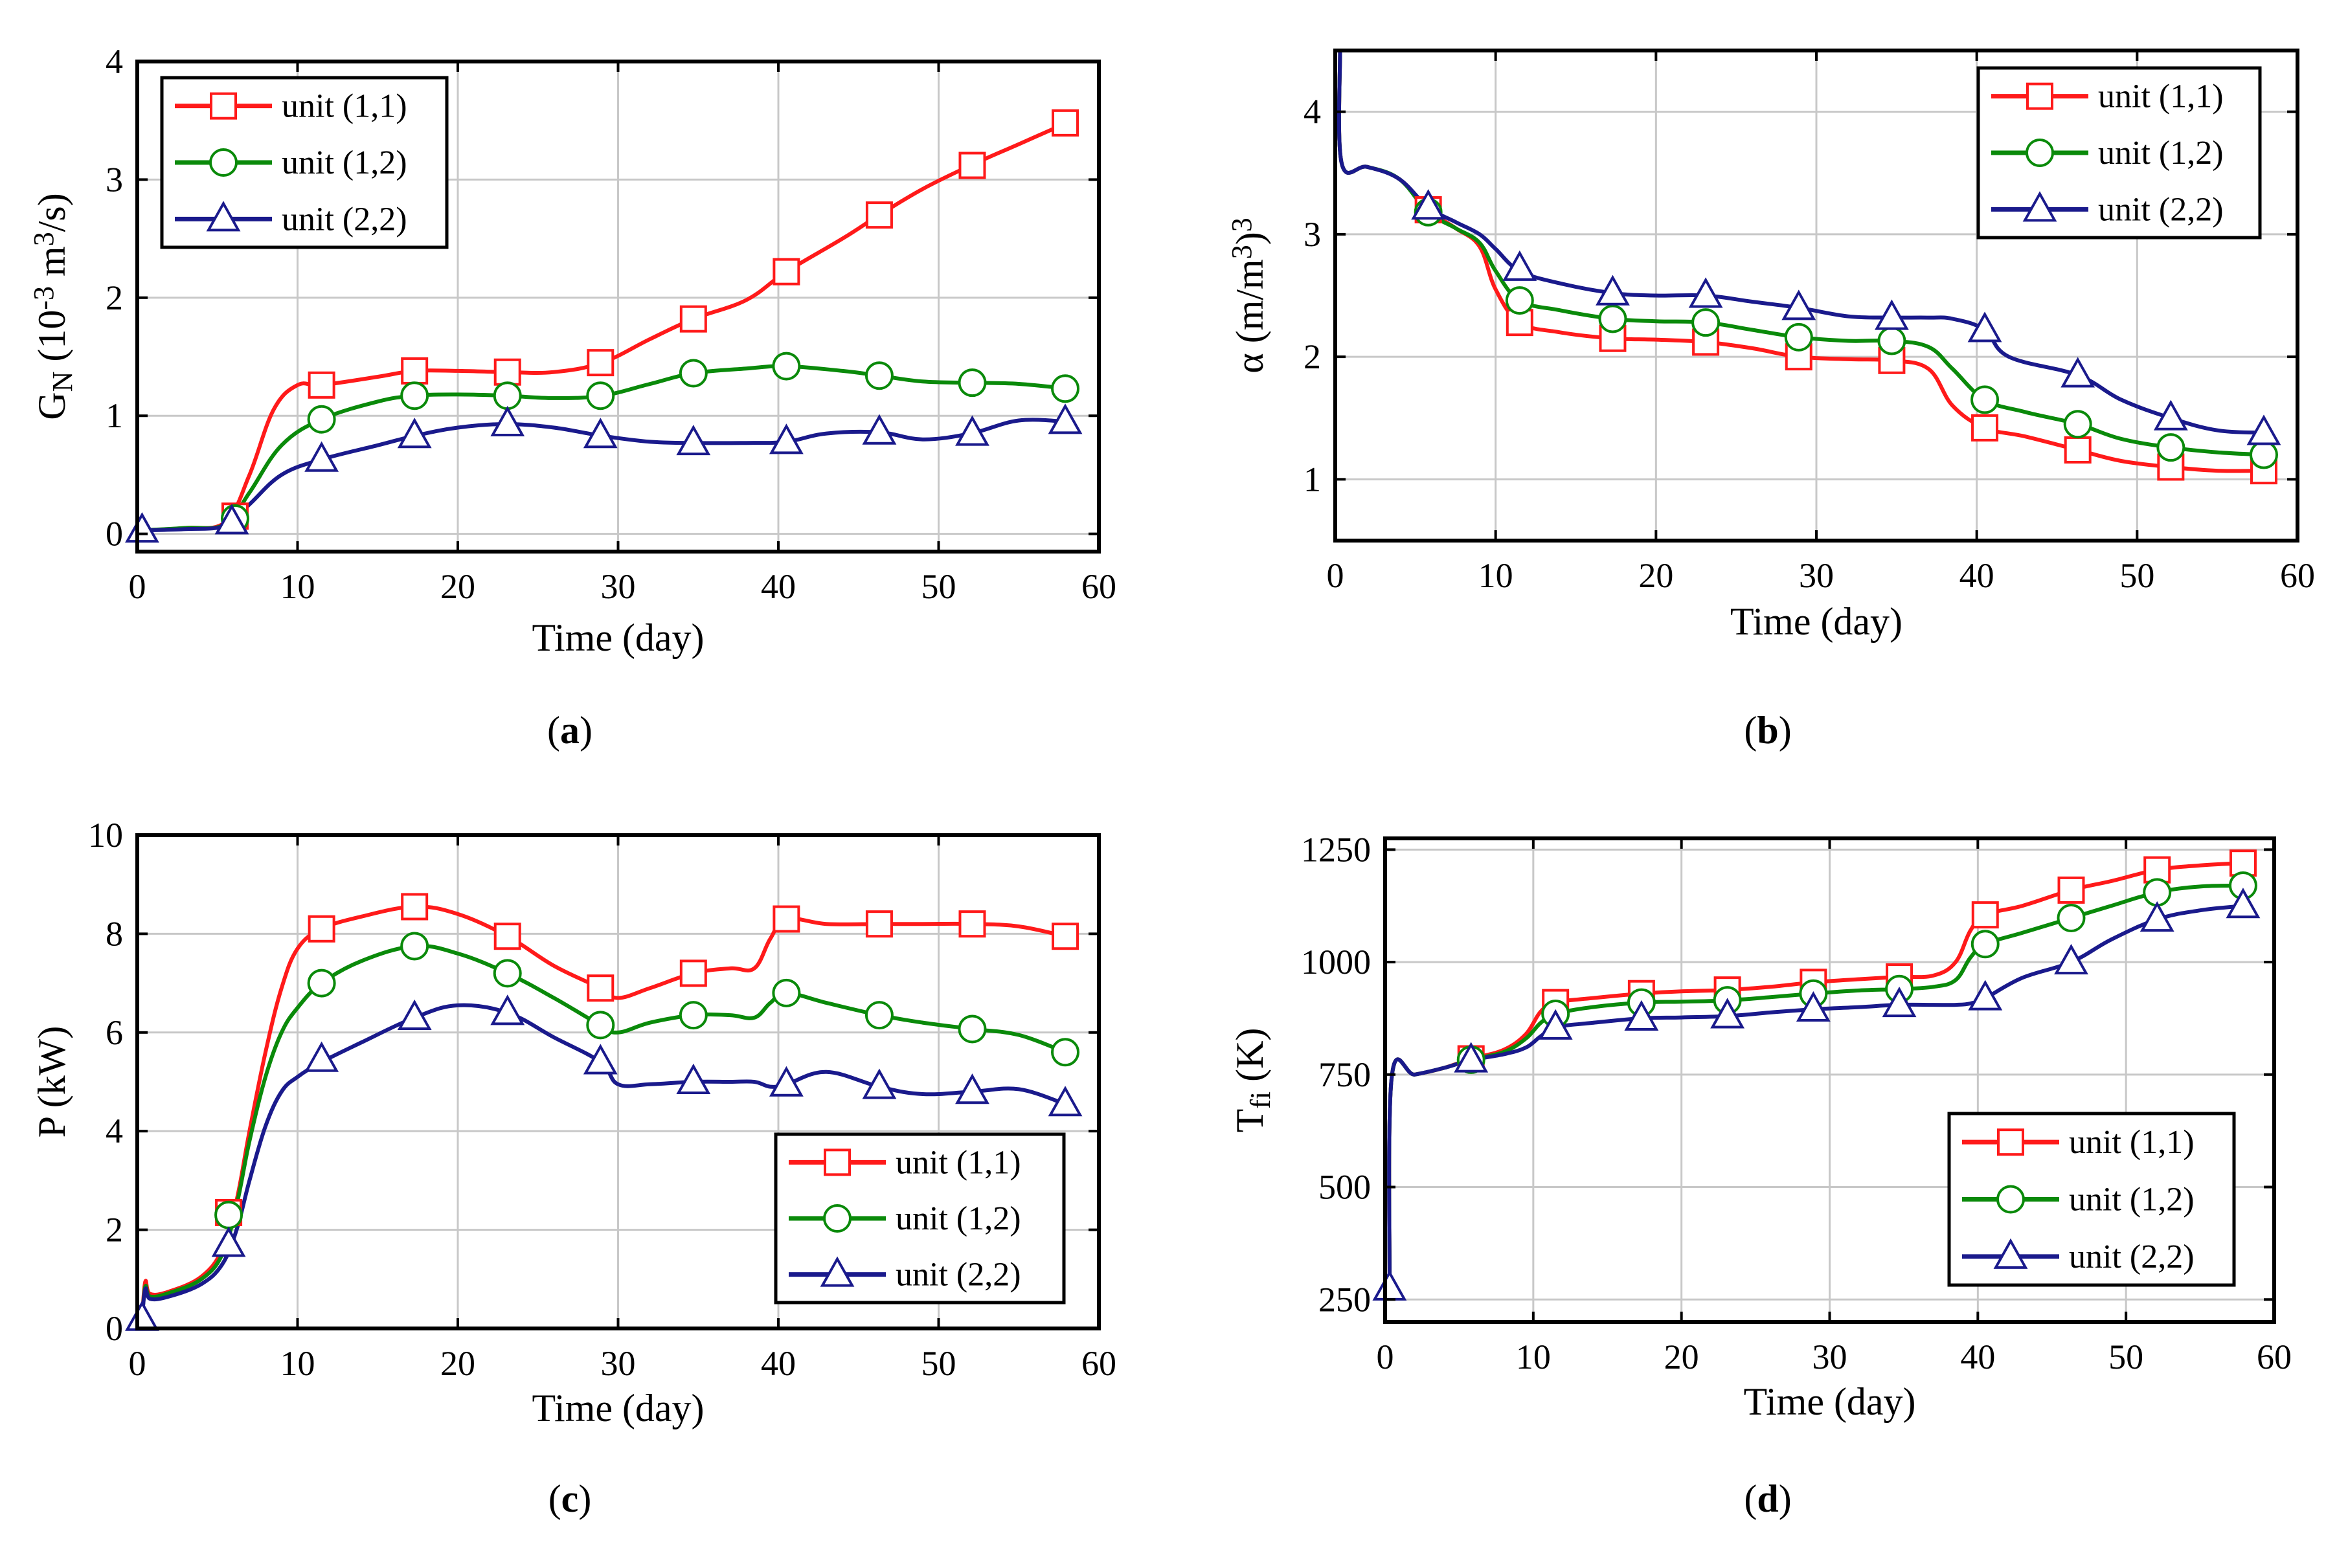  Describe the element at coordinates (51, 1082) in the screenshot. I see `y-axis-label: P (kW)` at that location.